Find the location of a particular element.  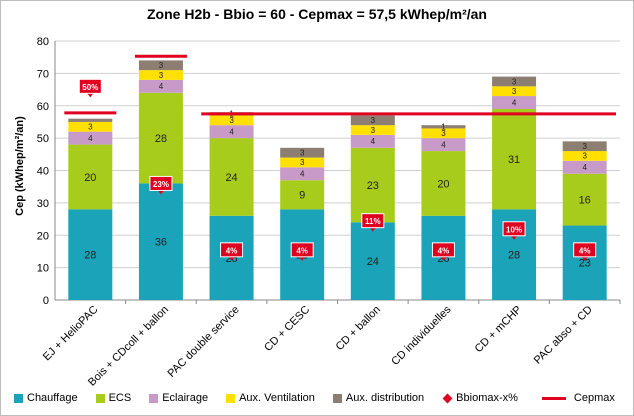

legend-label: Chauffage is located at coordinates (52, 398).